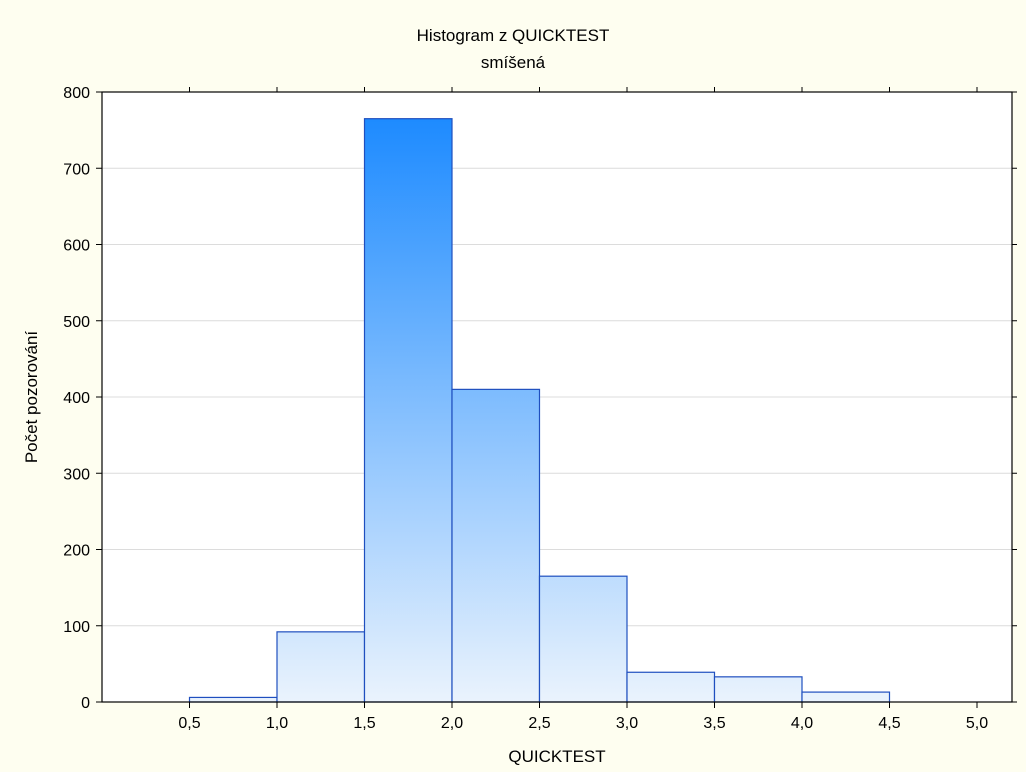  I want to click on y-tick-label: 800, so click(76, 93).